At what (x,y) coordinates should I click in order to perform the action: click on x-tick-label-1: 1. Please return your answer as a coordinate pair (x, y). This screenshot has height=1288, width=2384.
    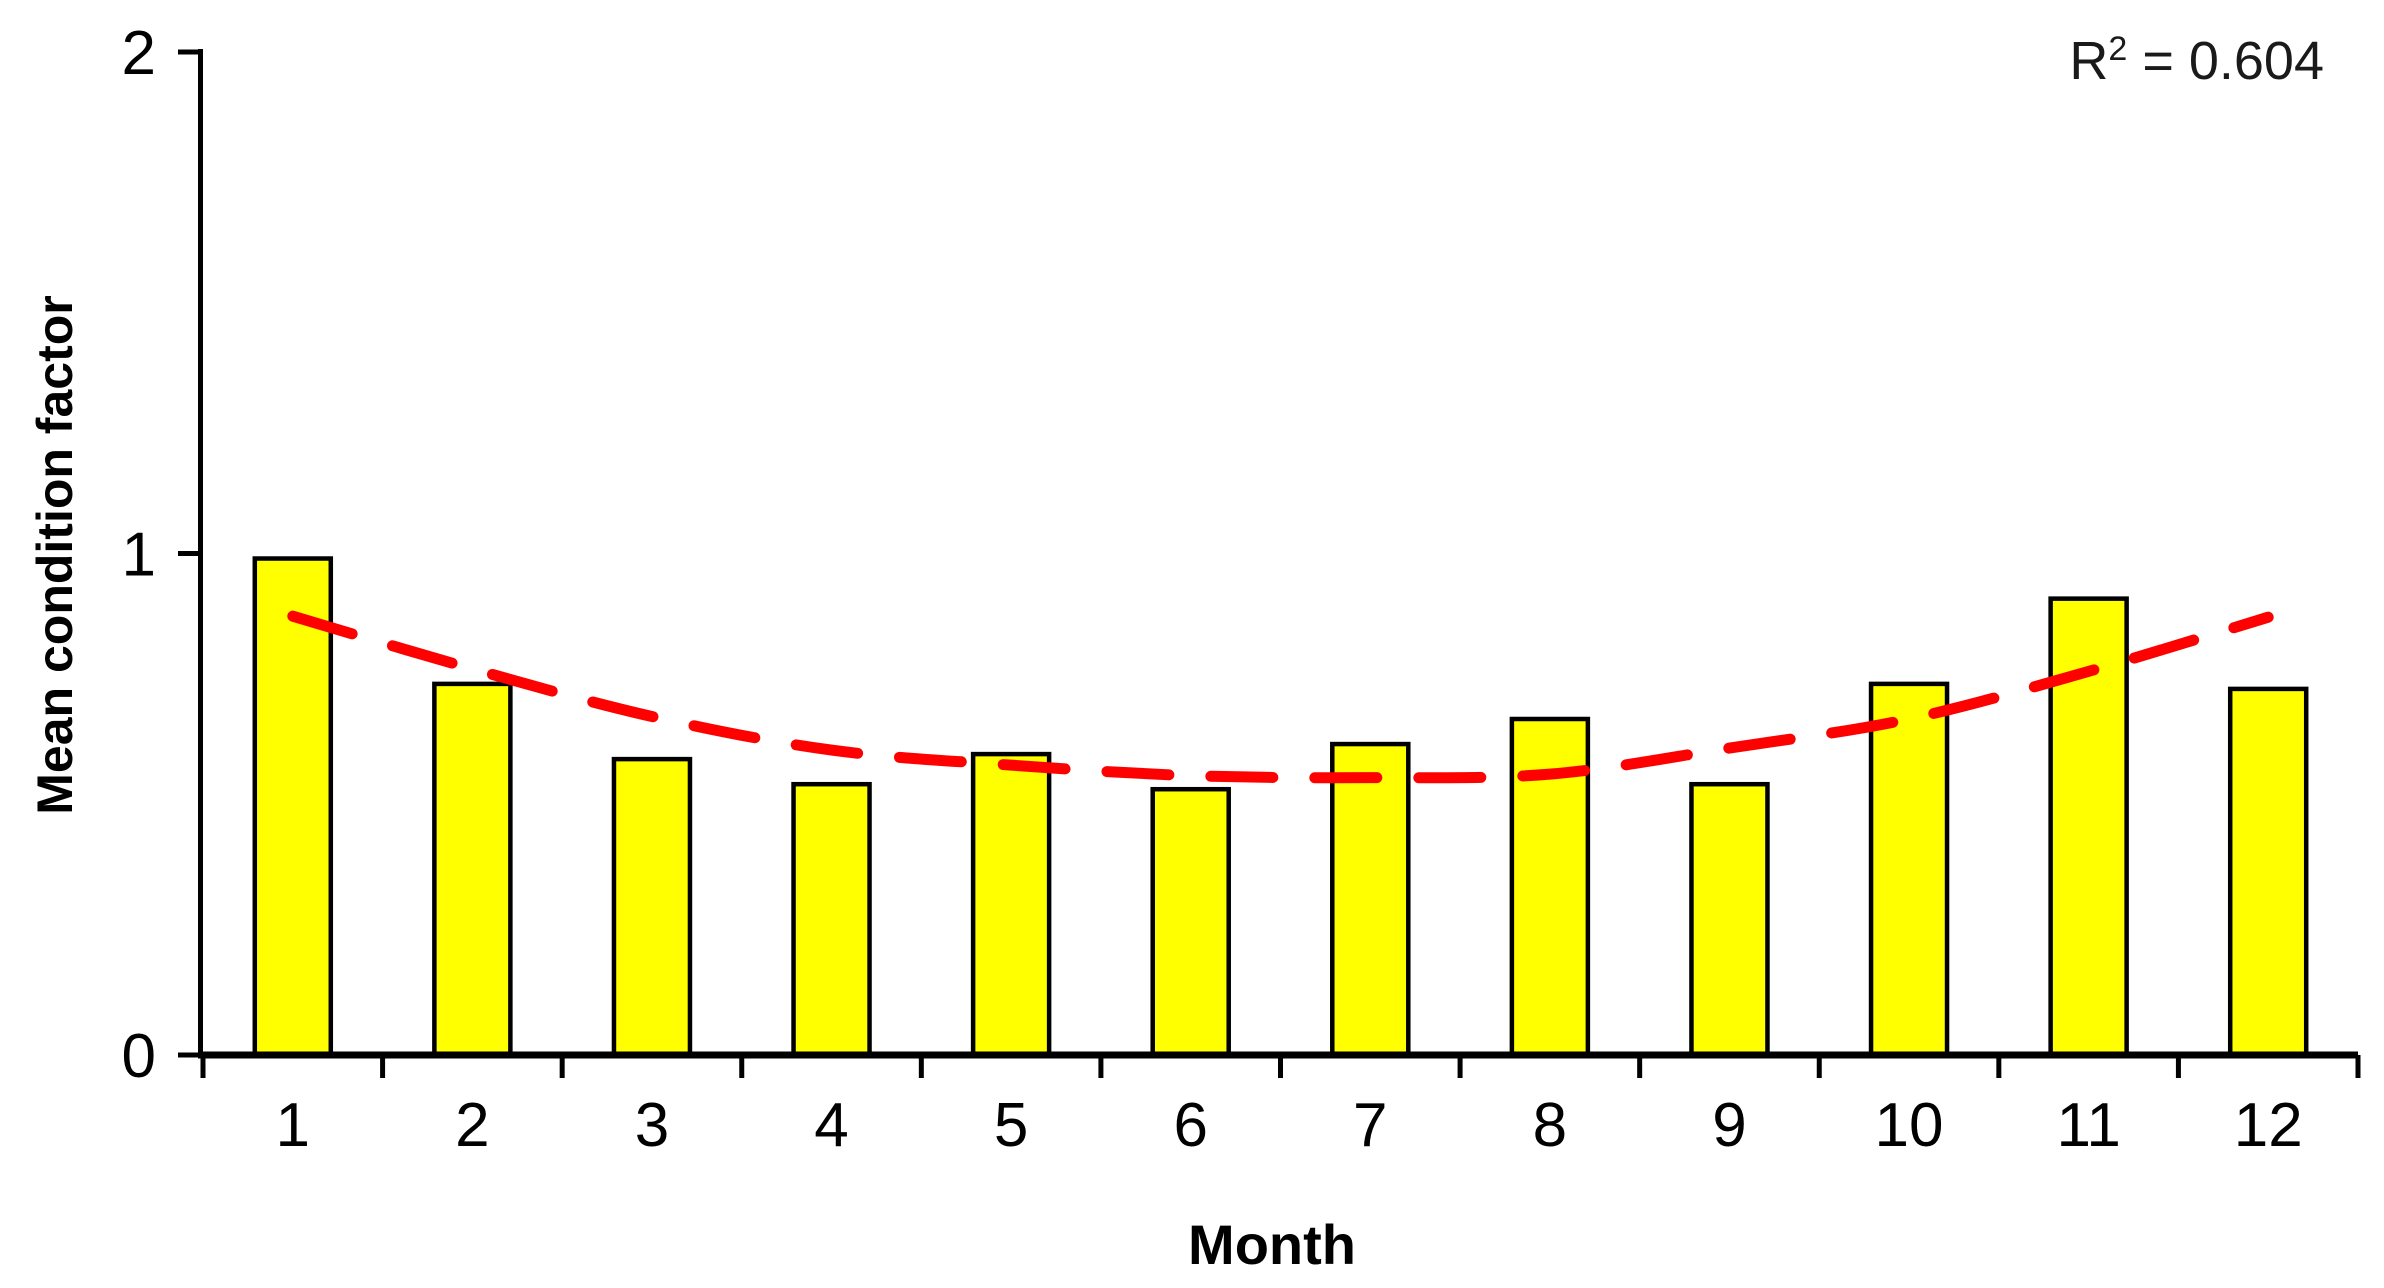
    Looking at the image, I should click on (293, 1125).